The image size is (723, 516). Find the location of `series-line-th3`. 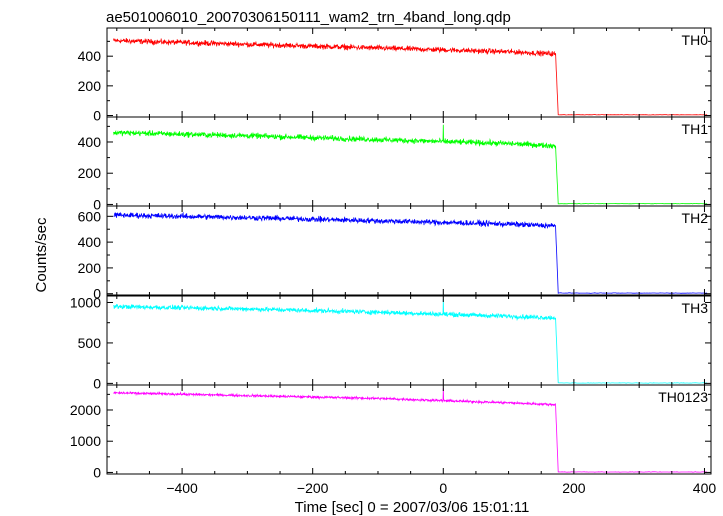

series-line-th3 is located at coordinates (410, 341).